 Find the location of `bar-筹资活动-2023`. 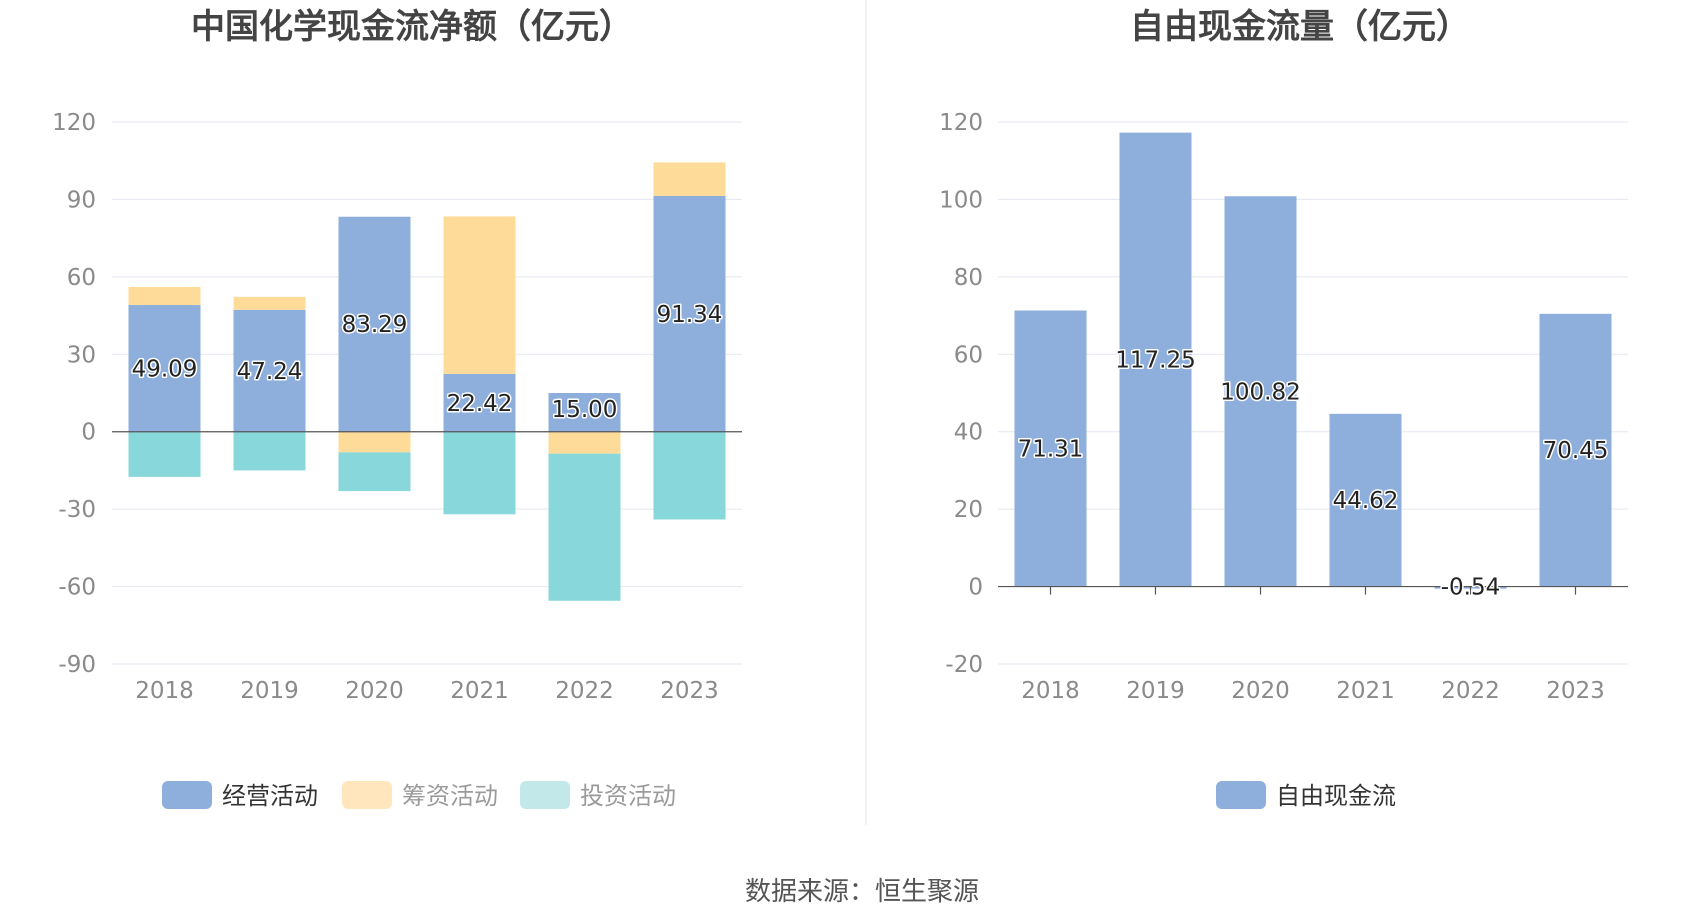

bar-筹资活动-2023 is located at coordinates (689, 179).